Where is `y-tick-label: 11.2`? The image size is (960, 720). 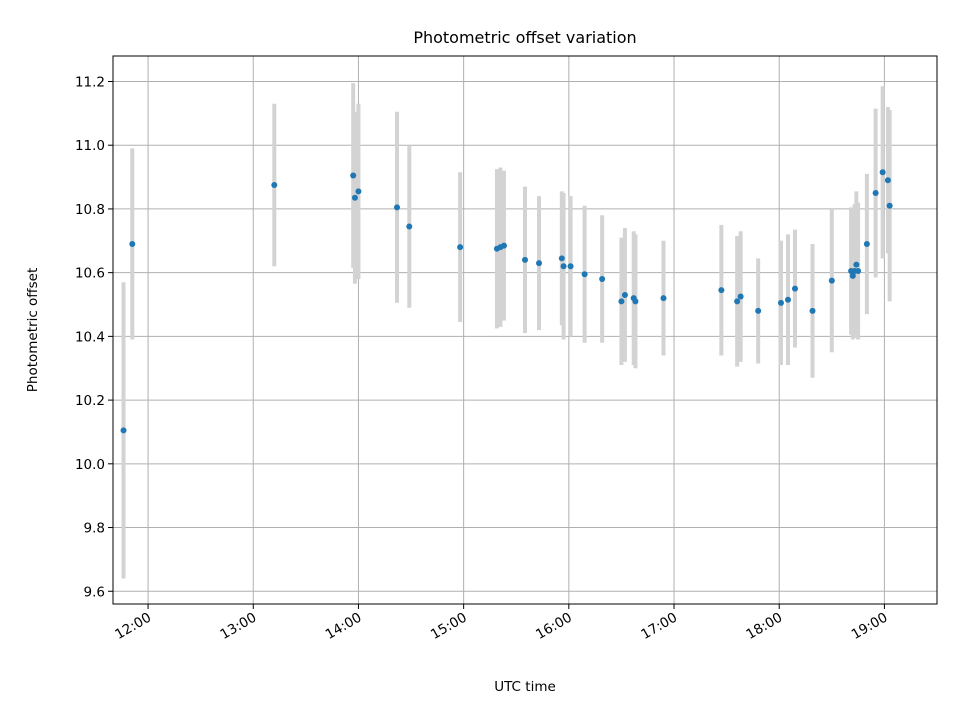 y-tick-label: 11.2 is located at coordinates (90, 82).